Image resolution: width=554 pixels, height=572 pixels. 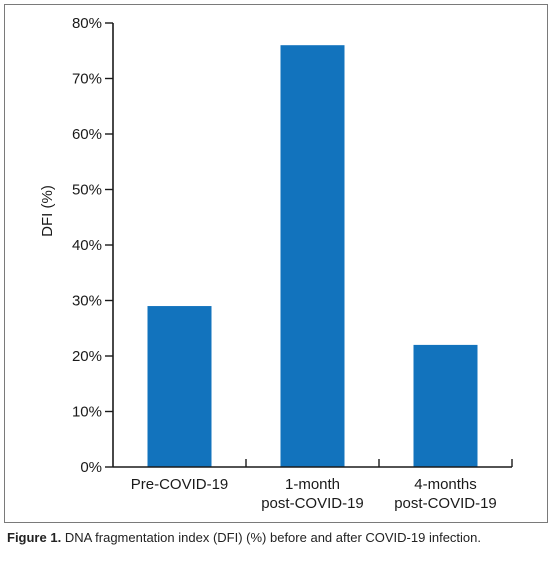 What do you see at coordinates (87, 412) in the screenshot?
I see `y-tick-label: 10%` at bounding box center [87, 412].